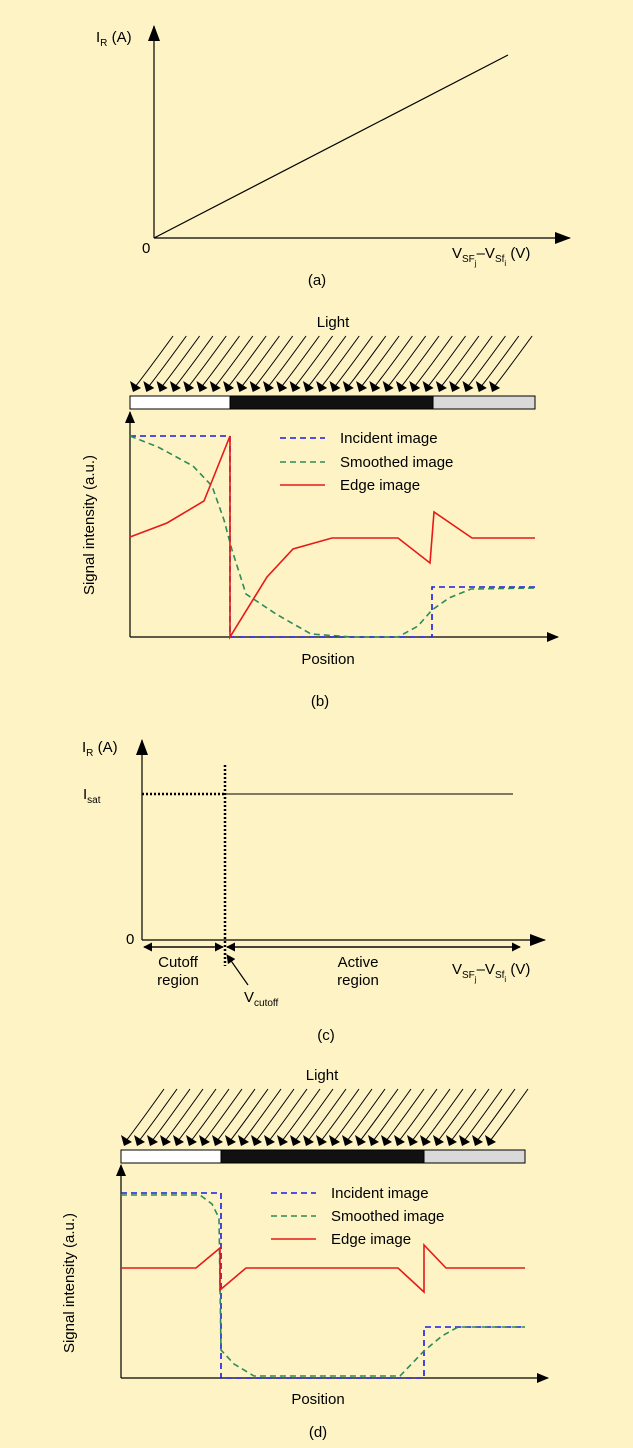  What do you see at coordinates (358, 962) in the screenshot?
I see `panel-c-active-region-line1: Active` at bounding box center [358, 962].